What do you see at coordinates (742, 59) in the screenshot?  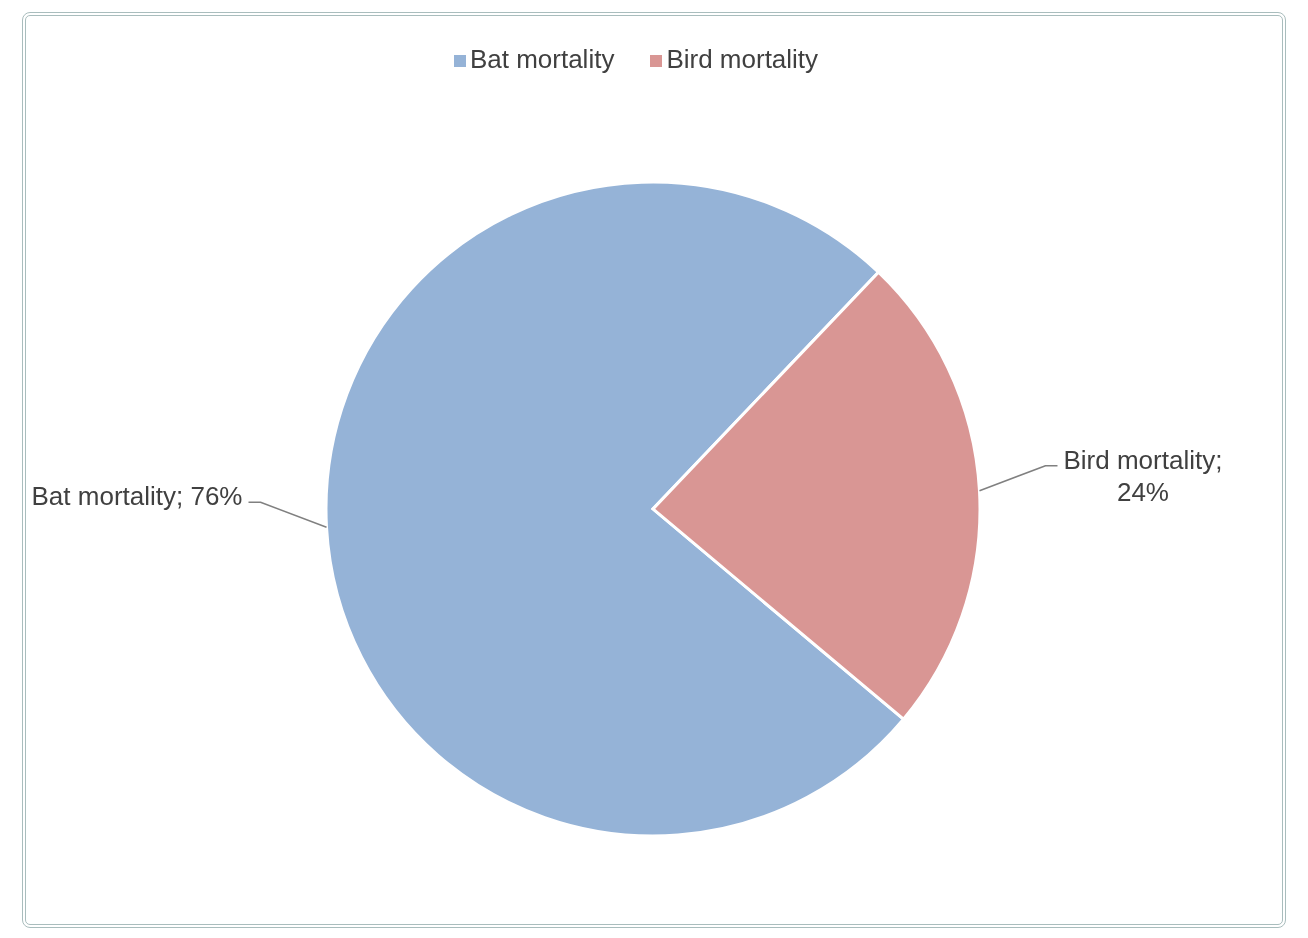 I see `legend-label: Bird mortality` at bounding box center [742, 59].